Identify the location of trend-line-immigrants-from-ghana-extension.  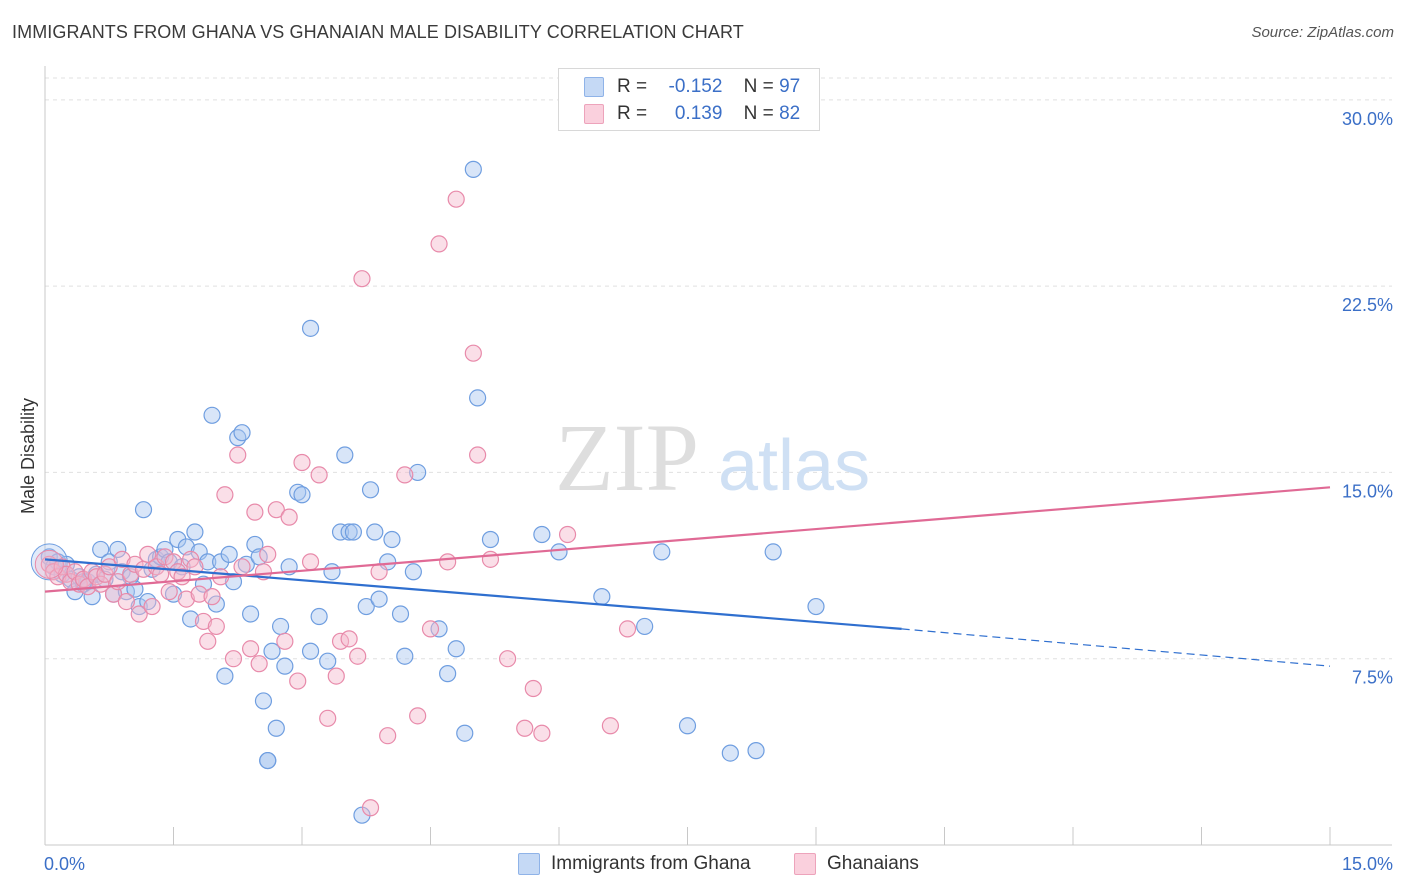
(1116, 647).